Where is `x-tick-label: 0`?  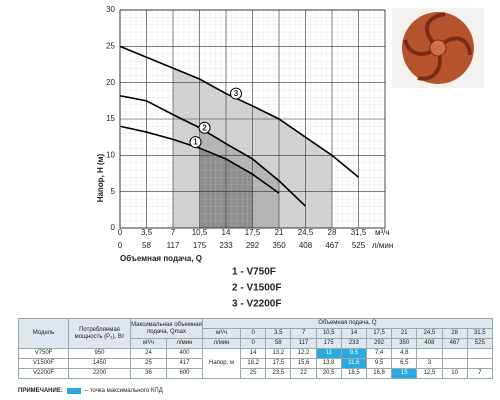
x-tick-label: 0 is located at coordinates (120, 232).